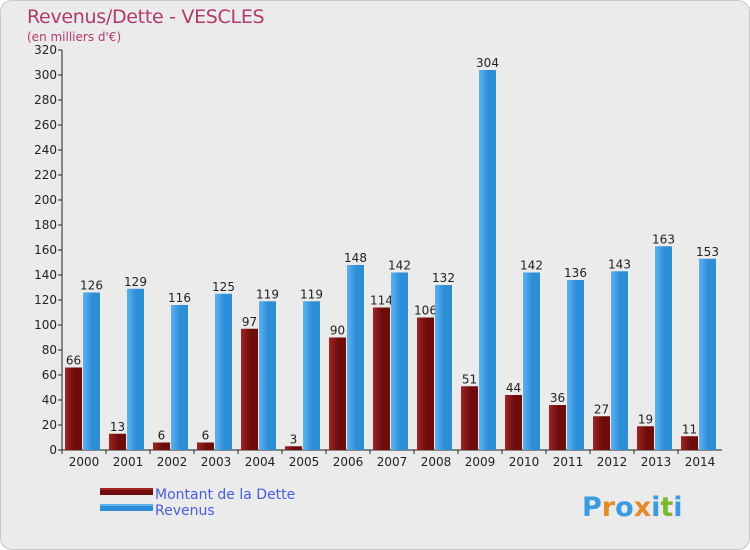 Image resolution: width=750 pixels, height=550 pixels. I want to click on revenue-value-label: 153, so click(707, 252).